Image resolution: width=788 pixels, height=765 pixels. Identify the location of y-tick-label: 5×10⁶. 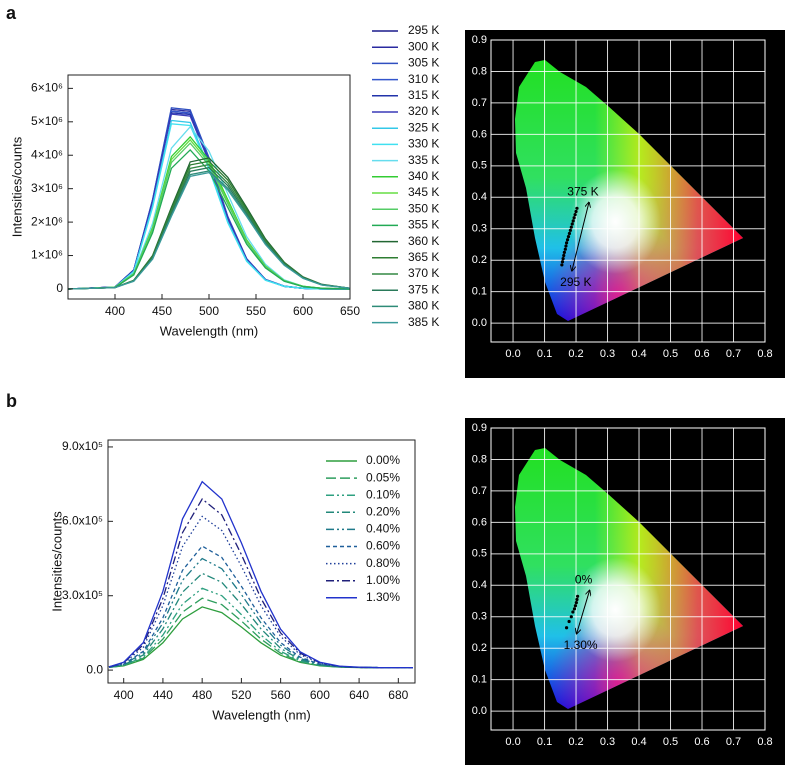
(47, 121).